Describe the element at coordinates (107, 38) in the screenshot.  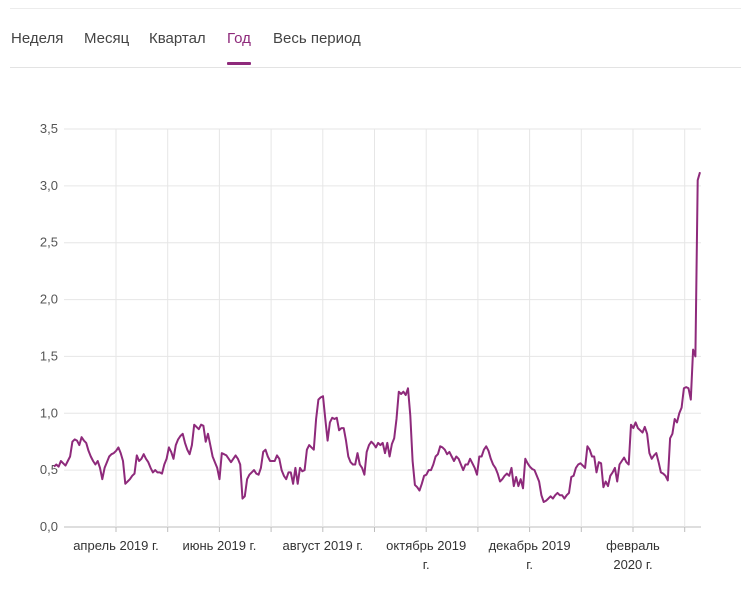
I see `tab-month: Месяц` at that location.